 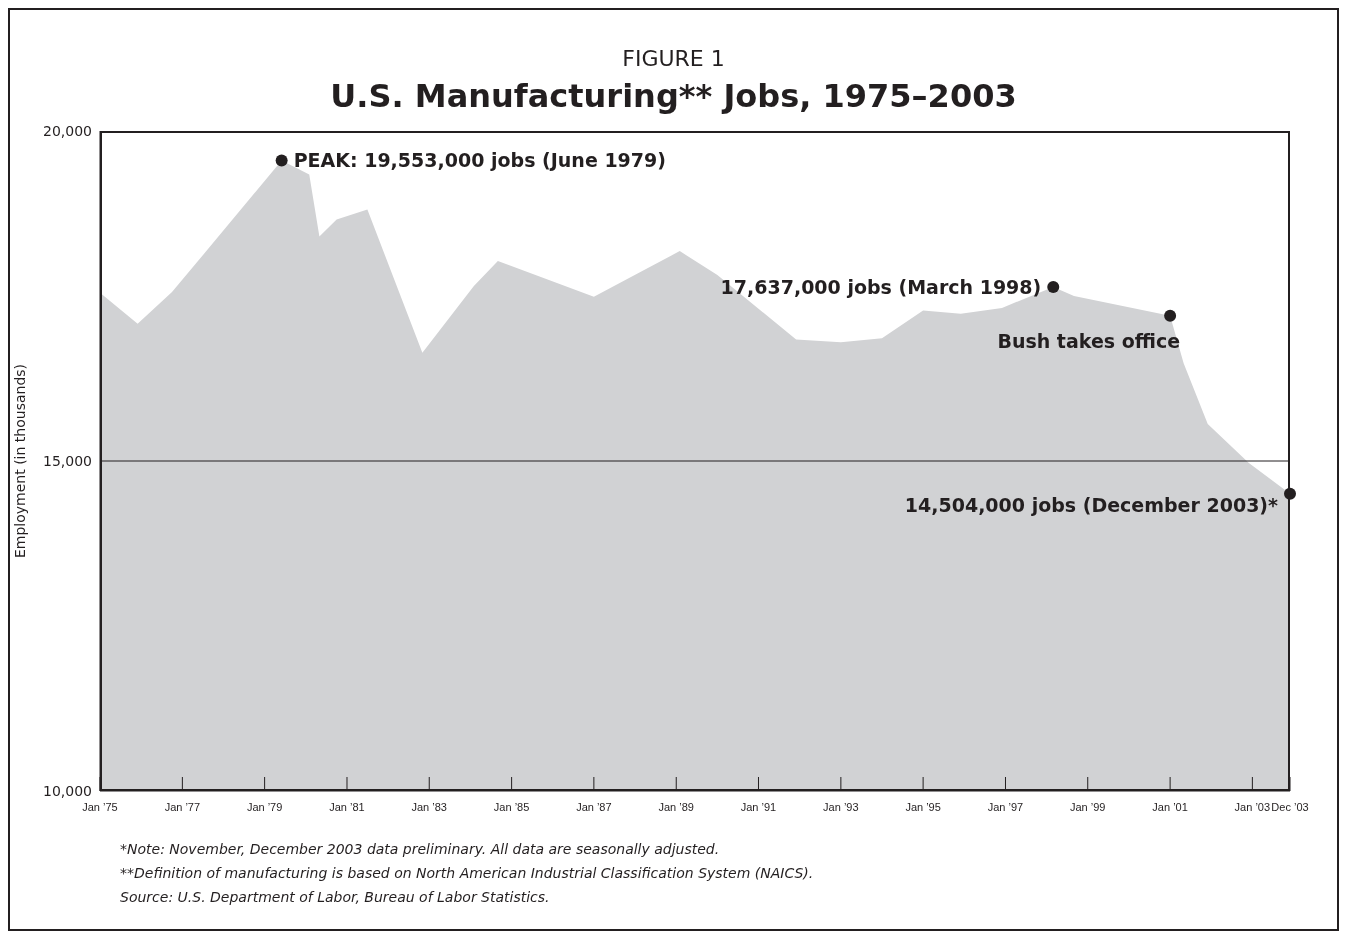 I want to click on text: **Definition of manufacturing is based on North American Industrial Classification System (NAICS)., so click(x=467, y=873).